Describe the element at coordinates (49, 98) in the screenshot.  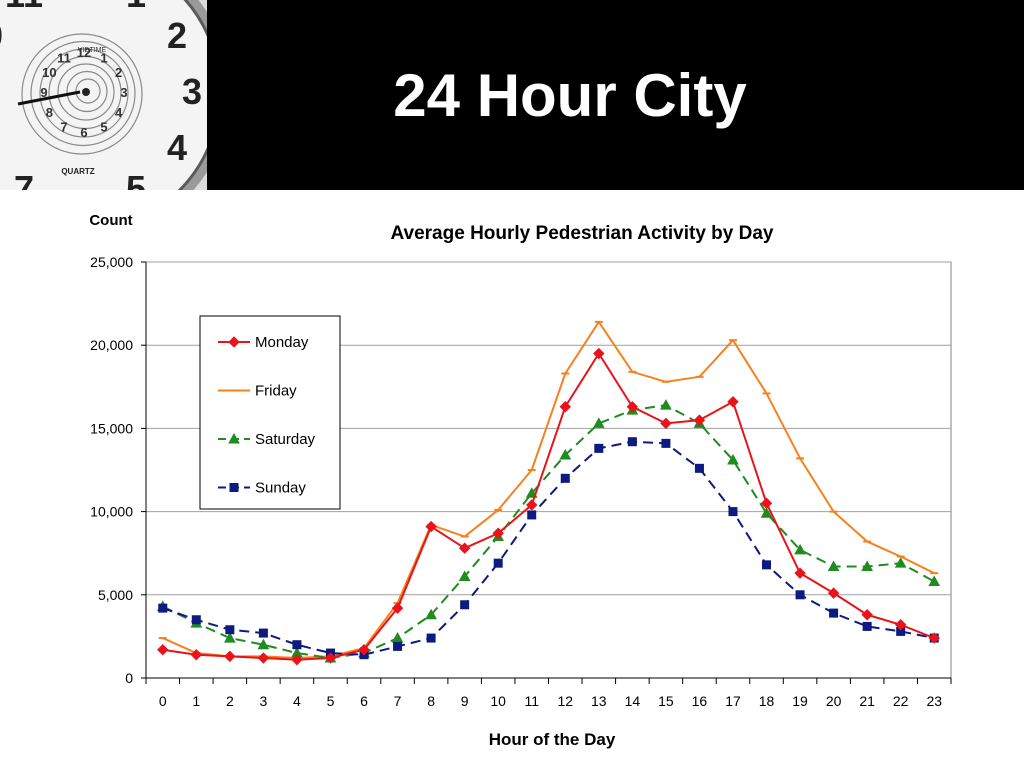
I see `clock-hand` at that location.